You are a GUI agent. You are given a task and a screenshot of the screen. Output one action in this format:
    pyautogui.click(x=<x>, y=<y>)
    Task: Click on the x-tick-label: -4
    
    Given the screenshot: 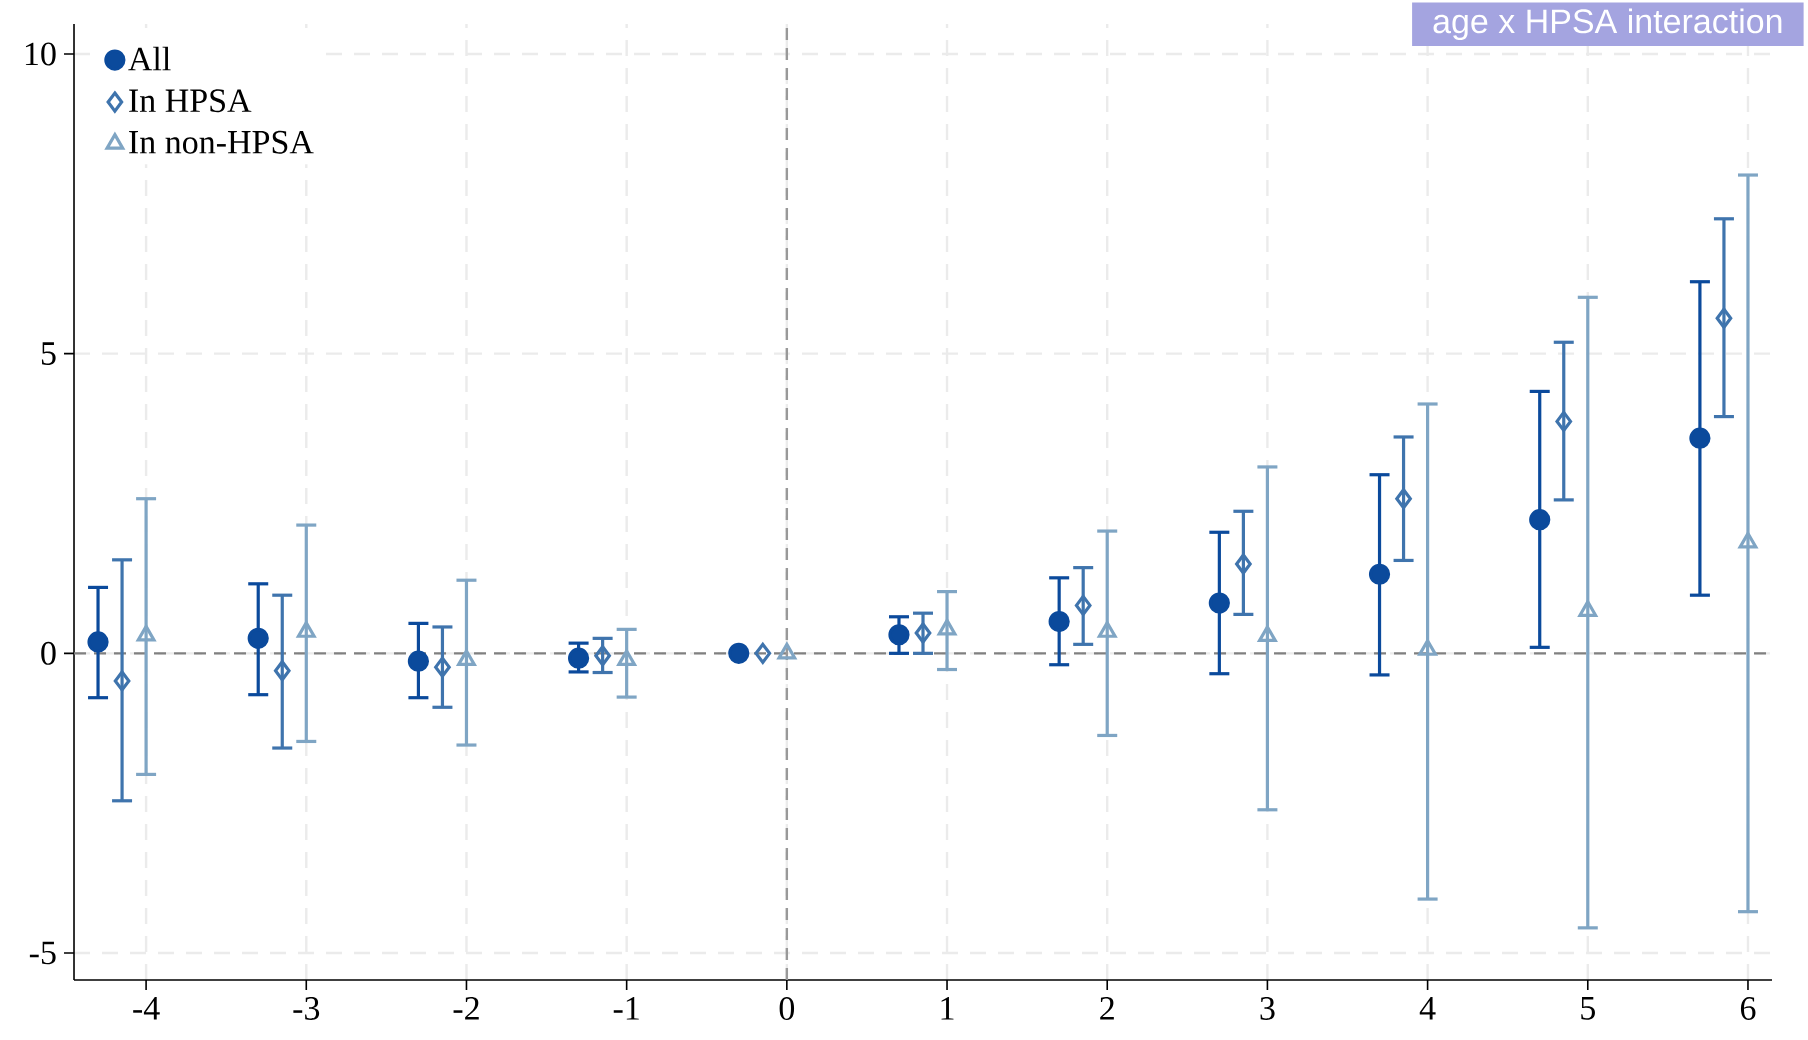 What is the action you would take?
    pyautogui.click(x=146, y=1008)
    